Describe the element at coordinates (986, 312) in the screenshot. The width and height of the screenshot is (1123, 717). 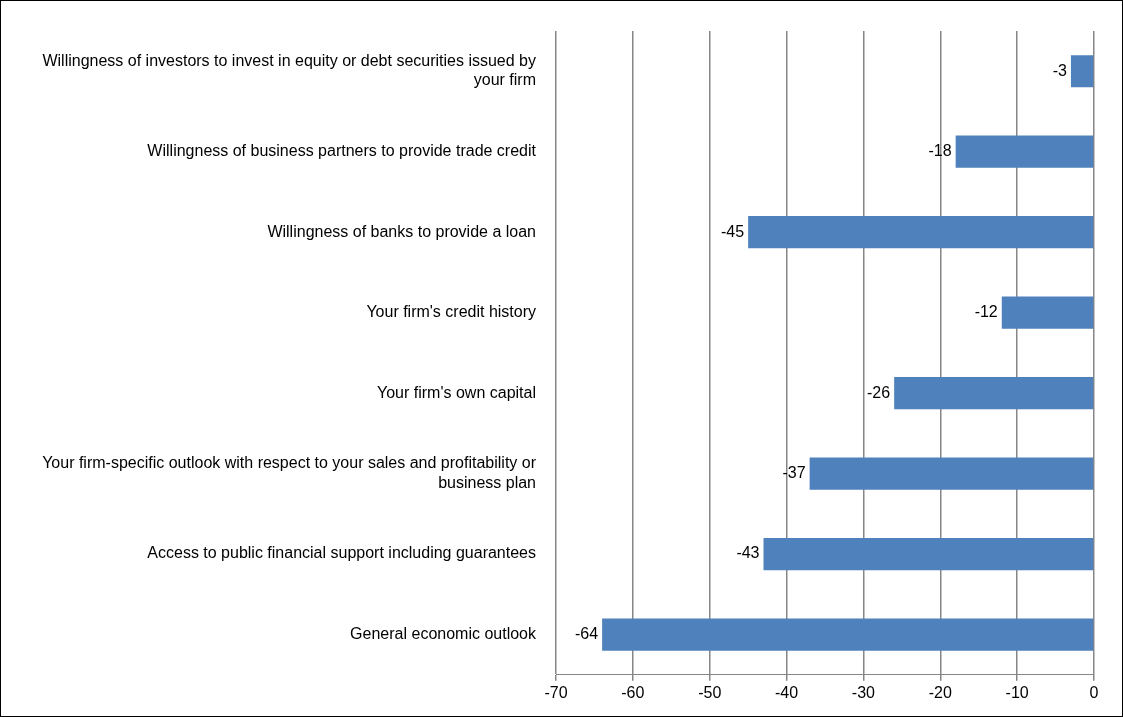
I see `data-label: -12` at that location.